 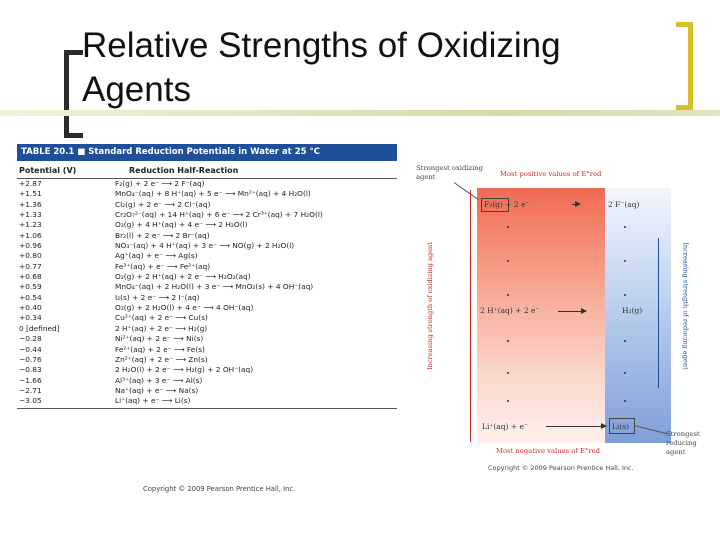 I want to click on potential-cell: −0.28, so click(x=30, y=339).